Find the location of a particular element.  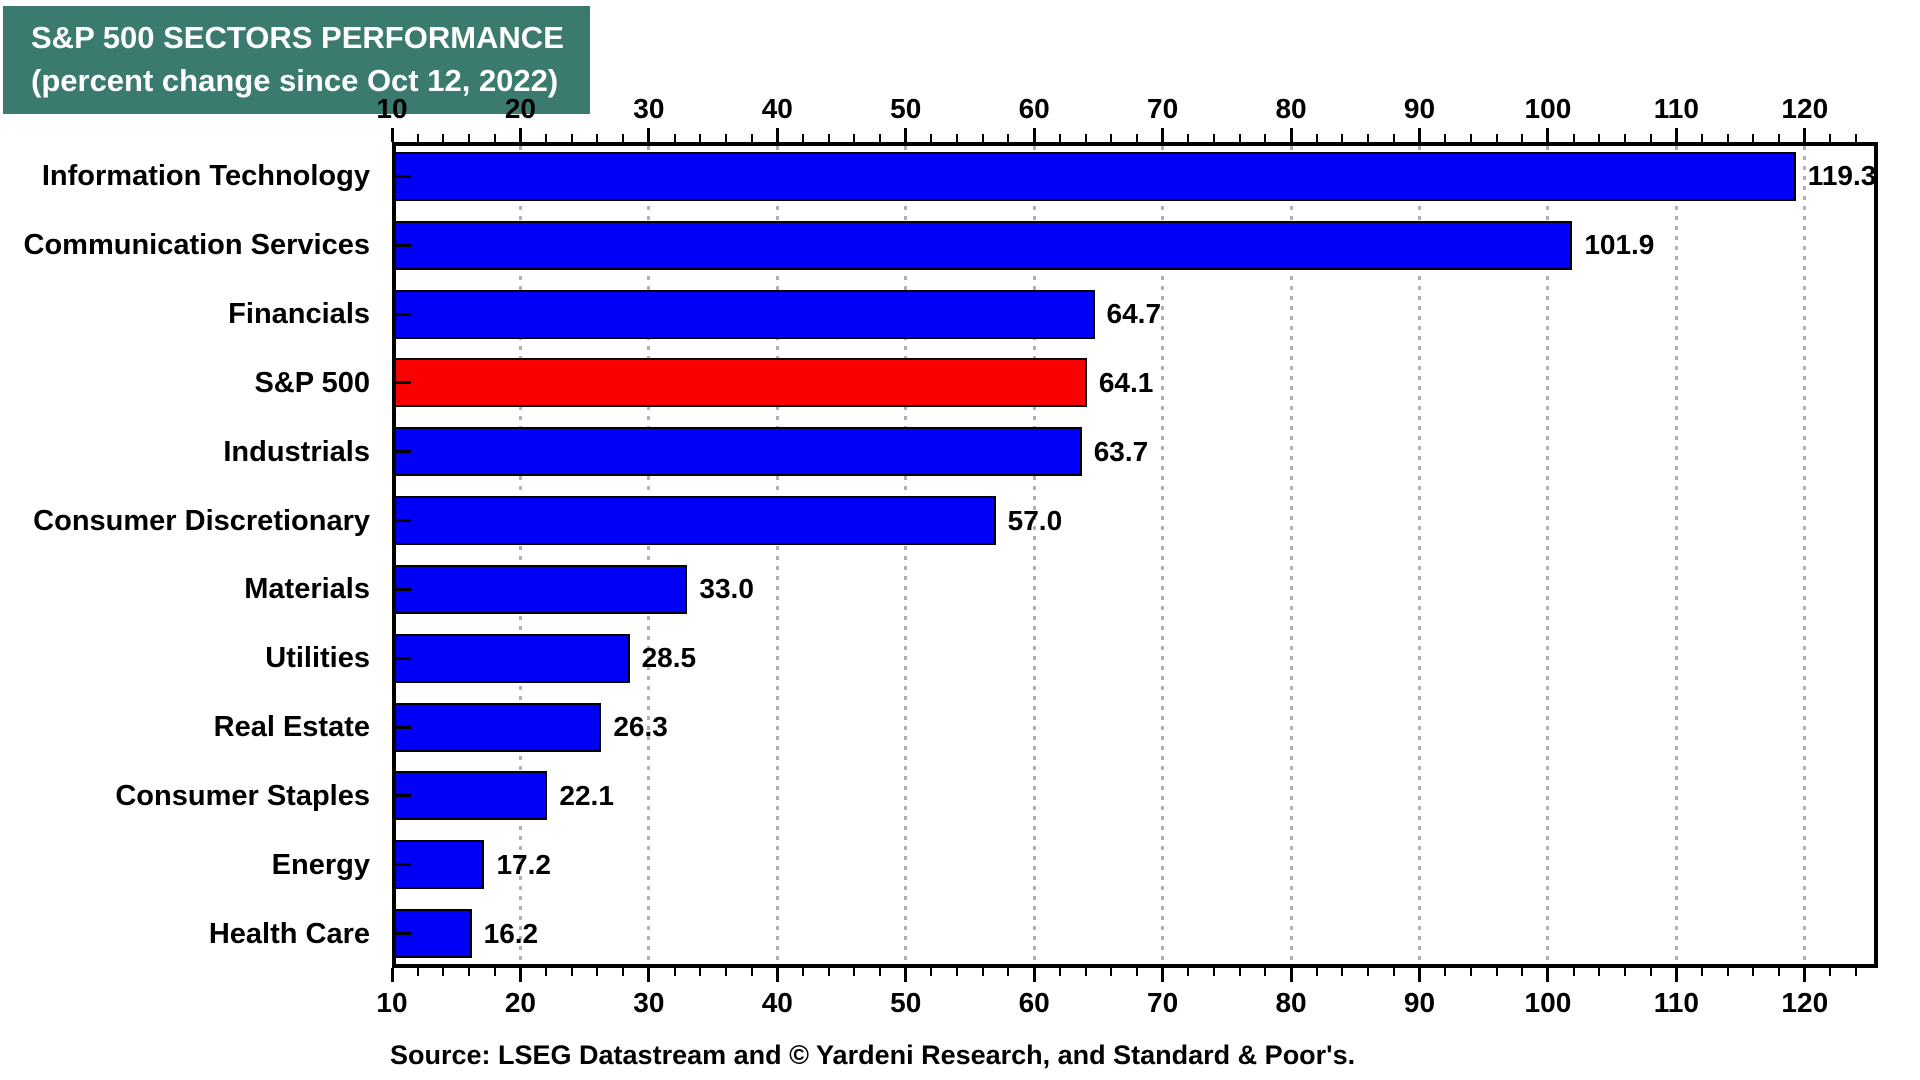

bar-sp500 is located at coordinates (740, 383).